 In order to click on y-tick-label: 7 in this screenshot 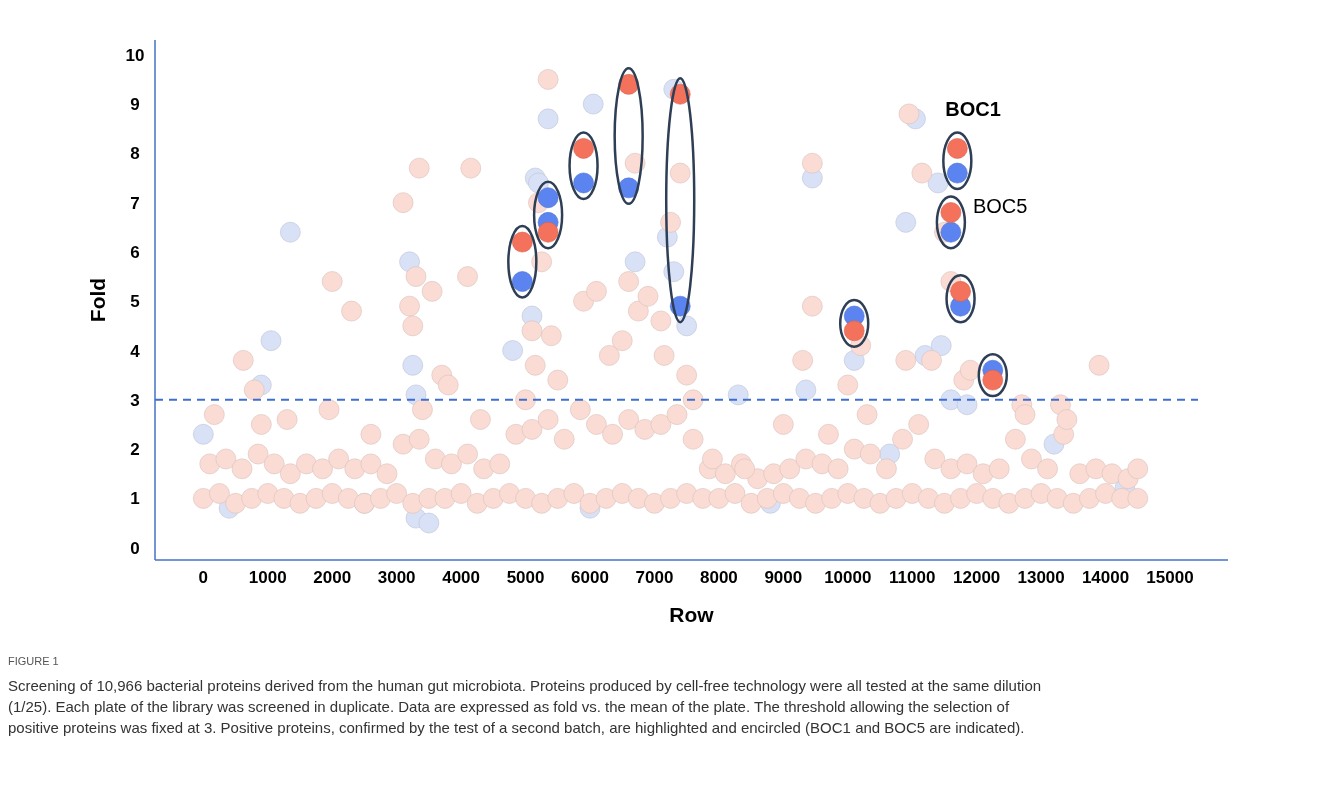, I will do `click(135, 203)`.